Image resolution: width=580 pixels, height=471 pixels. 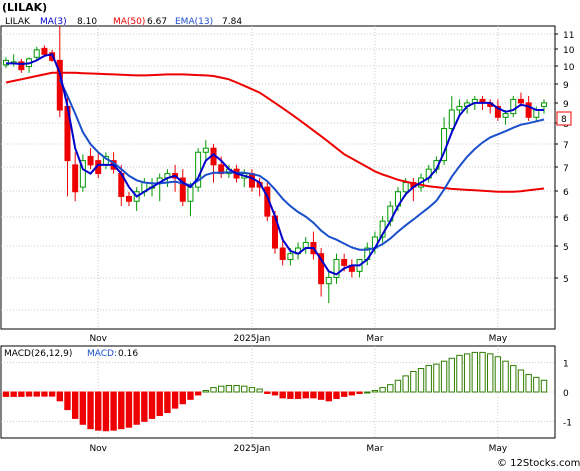 I want to click on macd-x-tick-label: Nov, so click(x=98, y=449).